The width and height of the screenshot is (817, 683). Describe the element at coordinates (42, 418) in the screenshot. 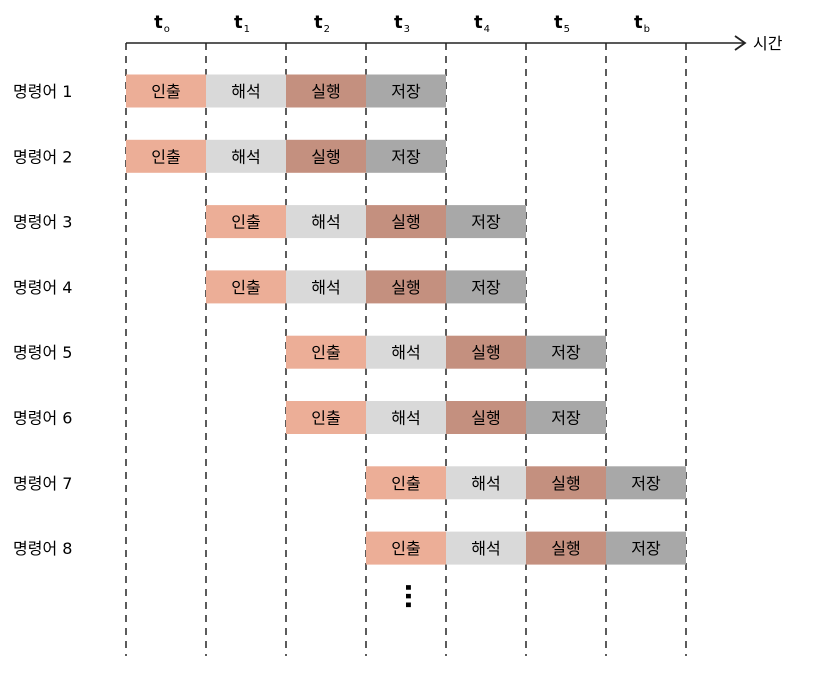

I see `instruction-label: 명령어 6` at that location.